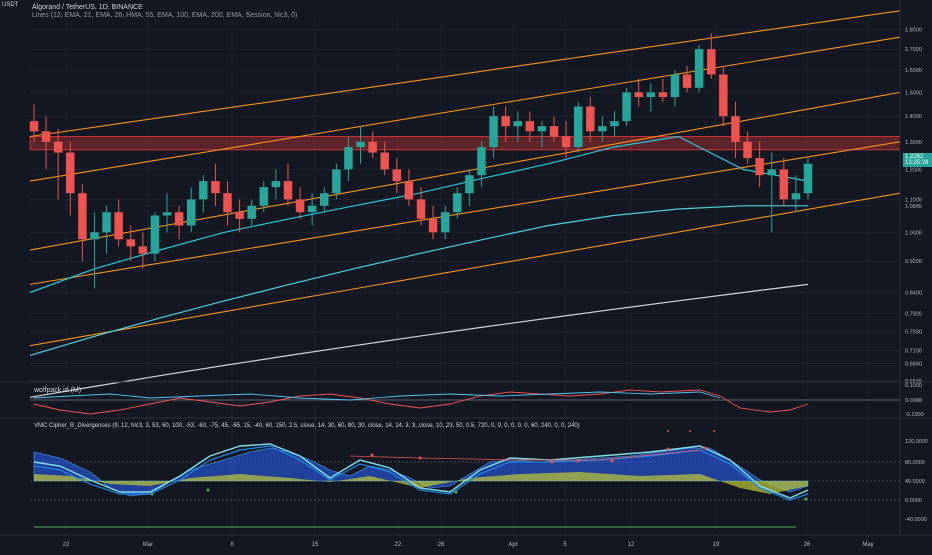 Image resolution: width=932 pixels, height=555 pixels. Describe the element at coordinates (631, 545) in the screenshot. I see `time-tick-label: 12` at that location.